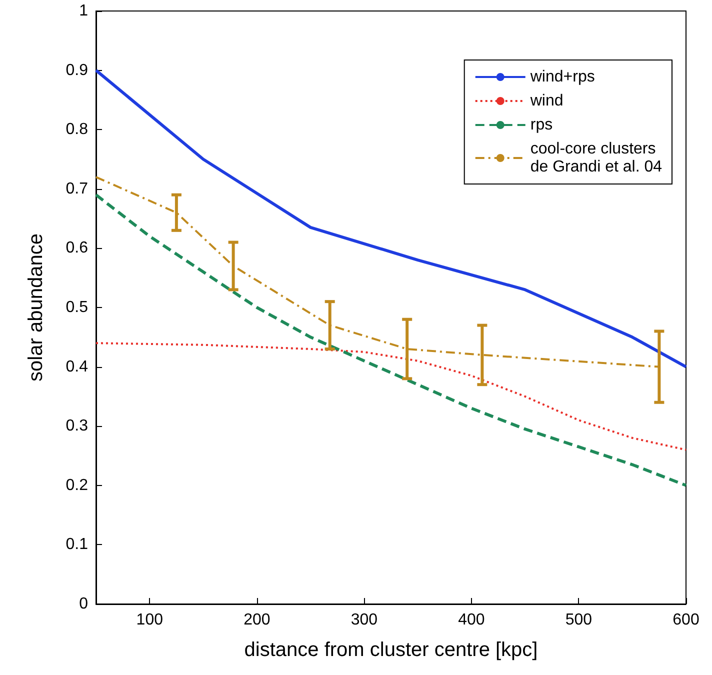 Image resolution: width=712 pixels, height=675 pixels. What do you see at coordinates (83, 604) in the screenshot?
I see `y-tick-label: 0` at bounding box center [83, 604].